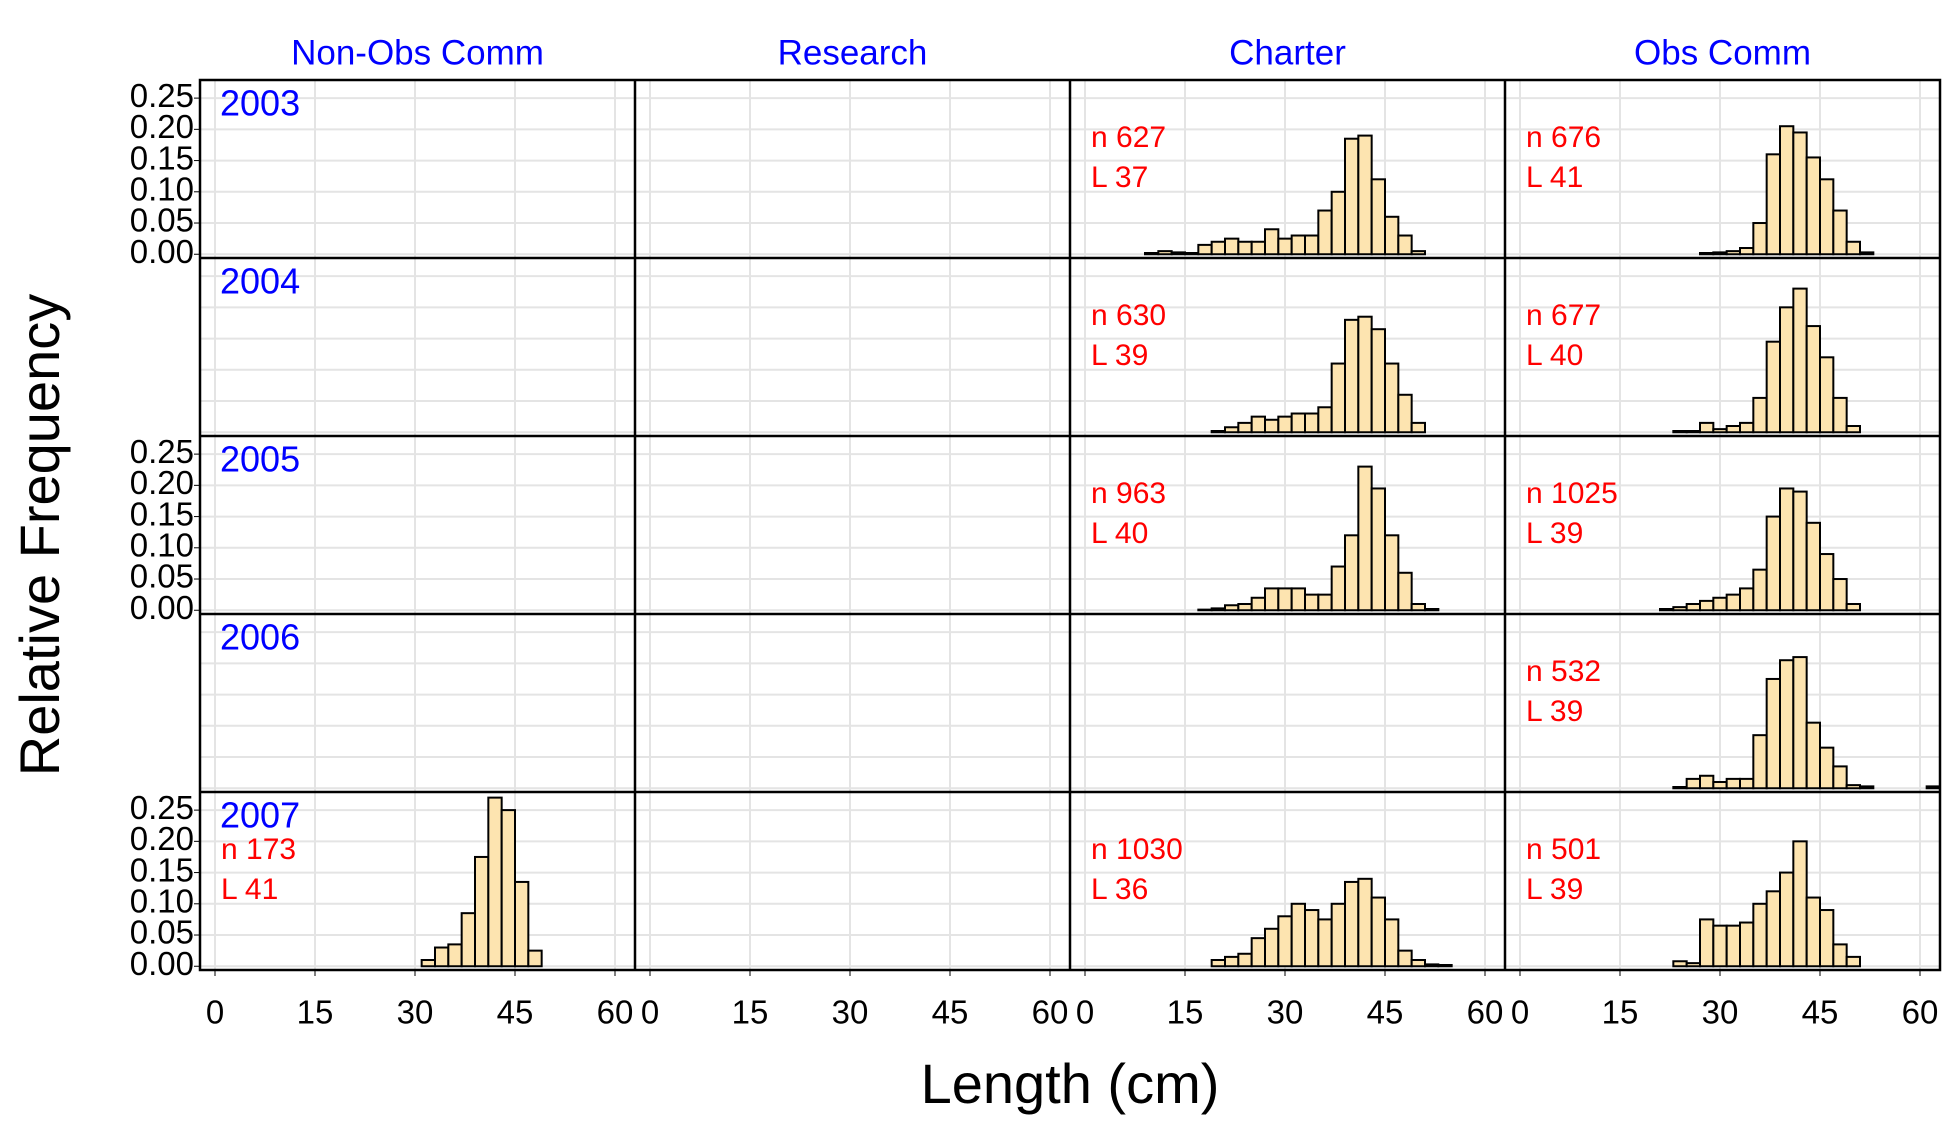  What do you see at coordinates (1563, 315) in the screenshot?
I see `panel-note: n 677` at bounding box center [1563, 315].